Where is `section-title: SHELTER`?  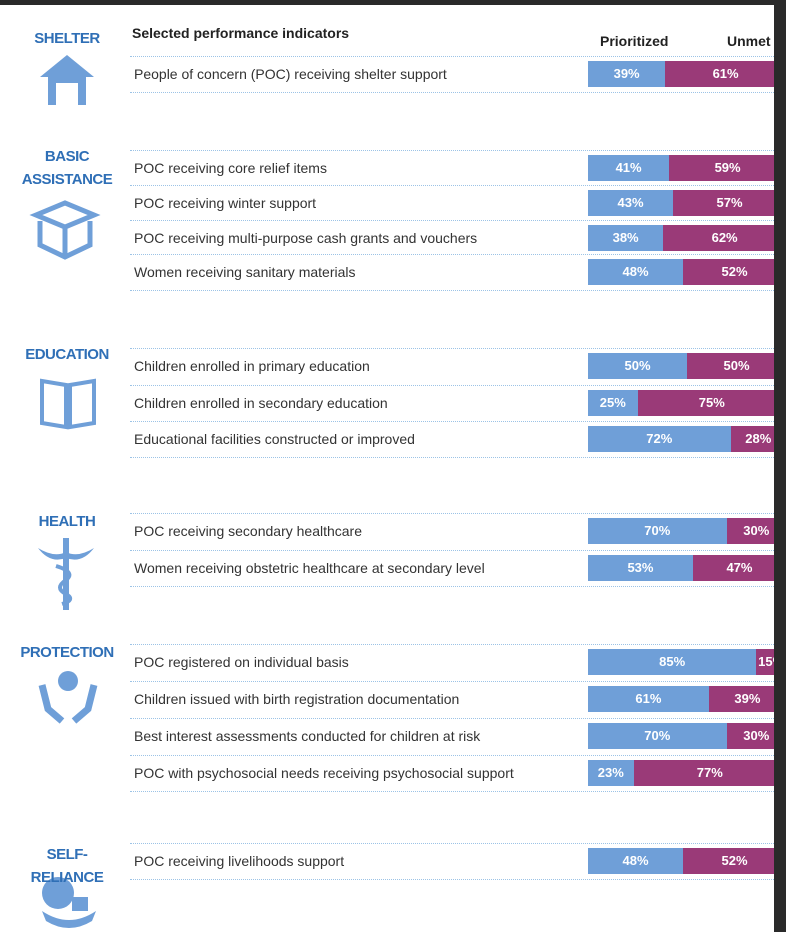
section-title: SHELTER is located at coordinates (67, 38).